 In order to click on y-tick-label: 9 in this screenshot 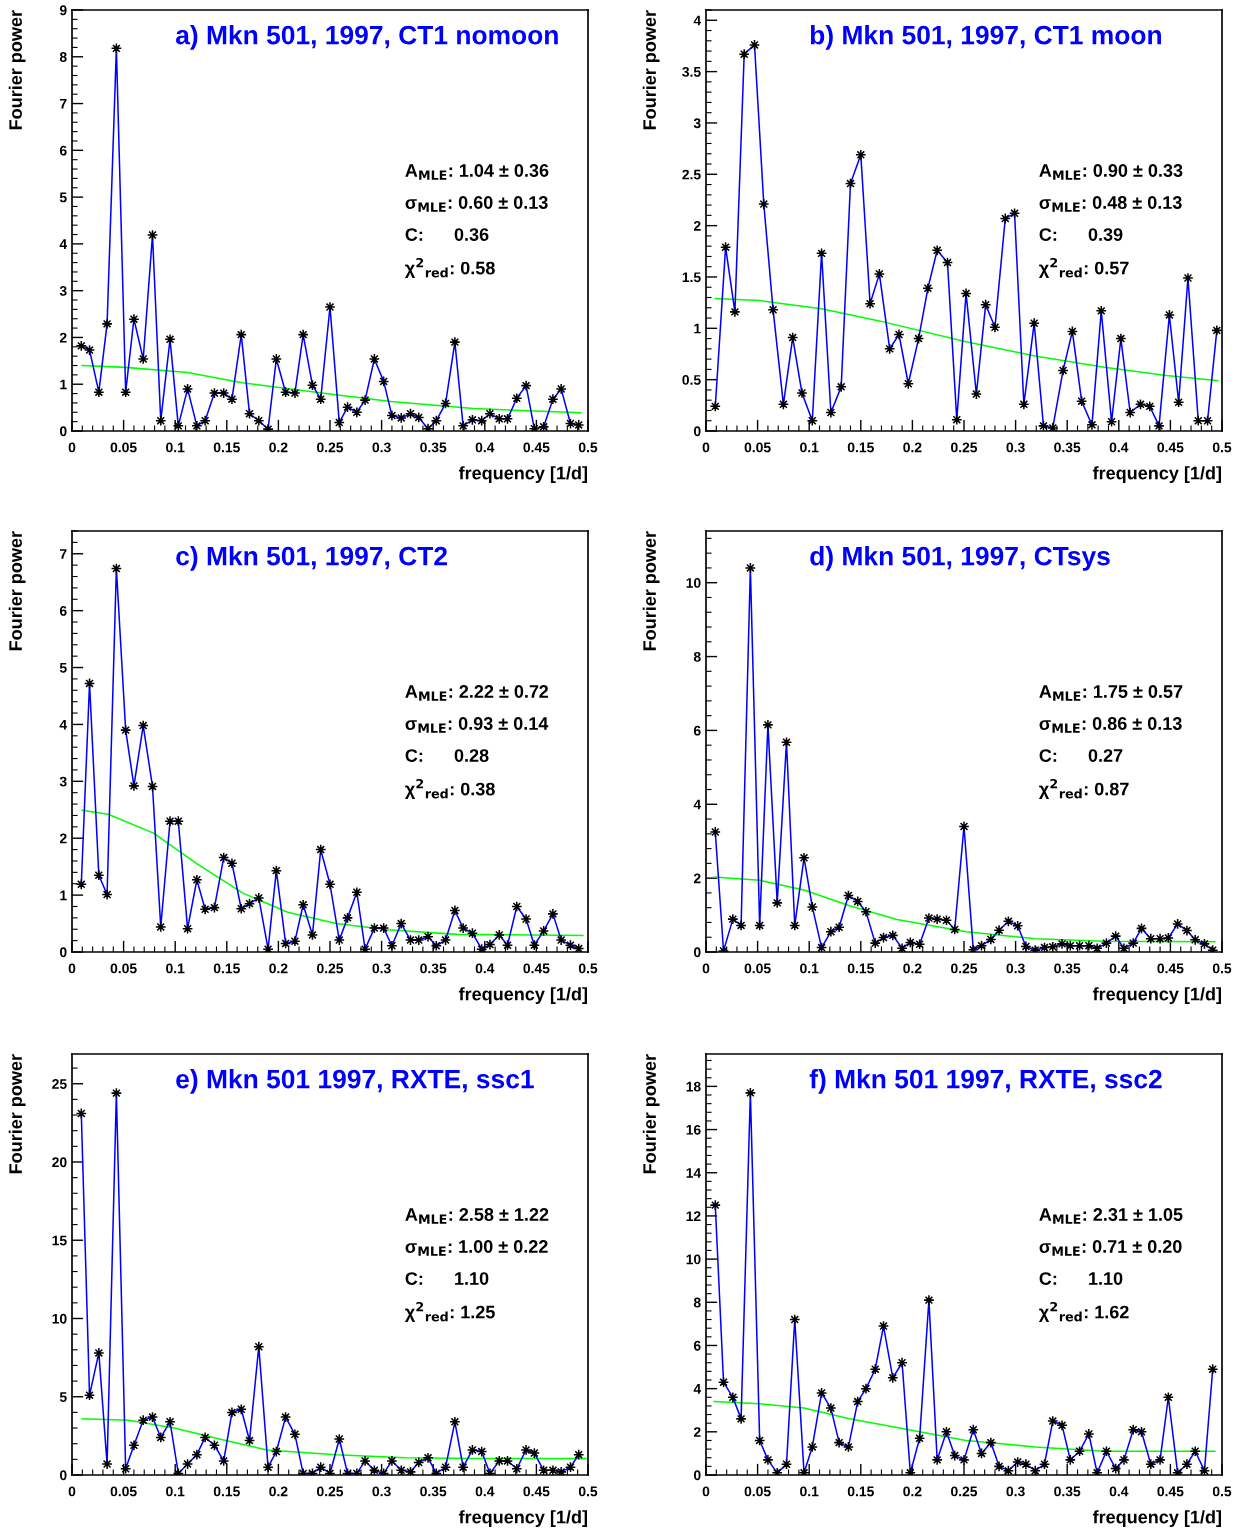, I will do `click(63, 10)`.